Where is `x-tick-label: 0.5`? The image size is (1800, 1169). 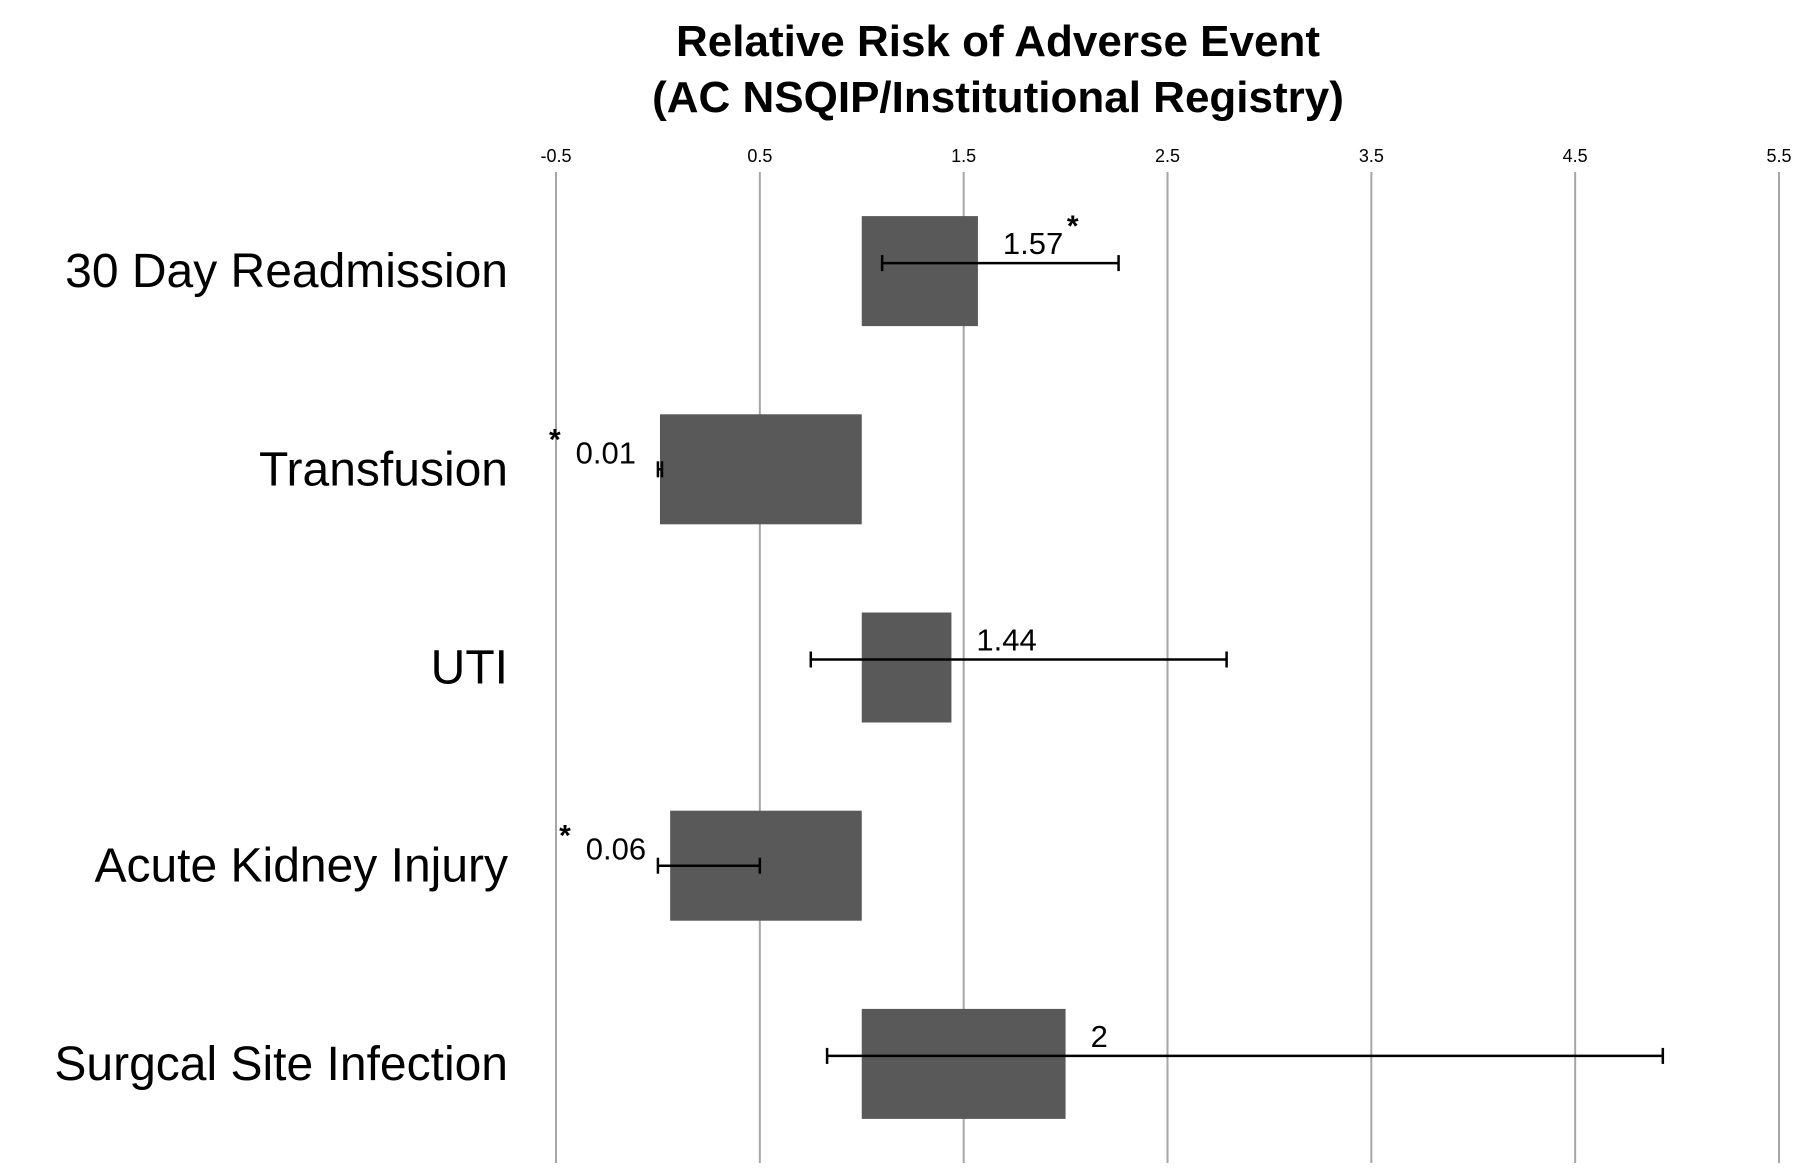
x-tick-label: 0.5 is located at coordinates (759, 156).